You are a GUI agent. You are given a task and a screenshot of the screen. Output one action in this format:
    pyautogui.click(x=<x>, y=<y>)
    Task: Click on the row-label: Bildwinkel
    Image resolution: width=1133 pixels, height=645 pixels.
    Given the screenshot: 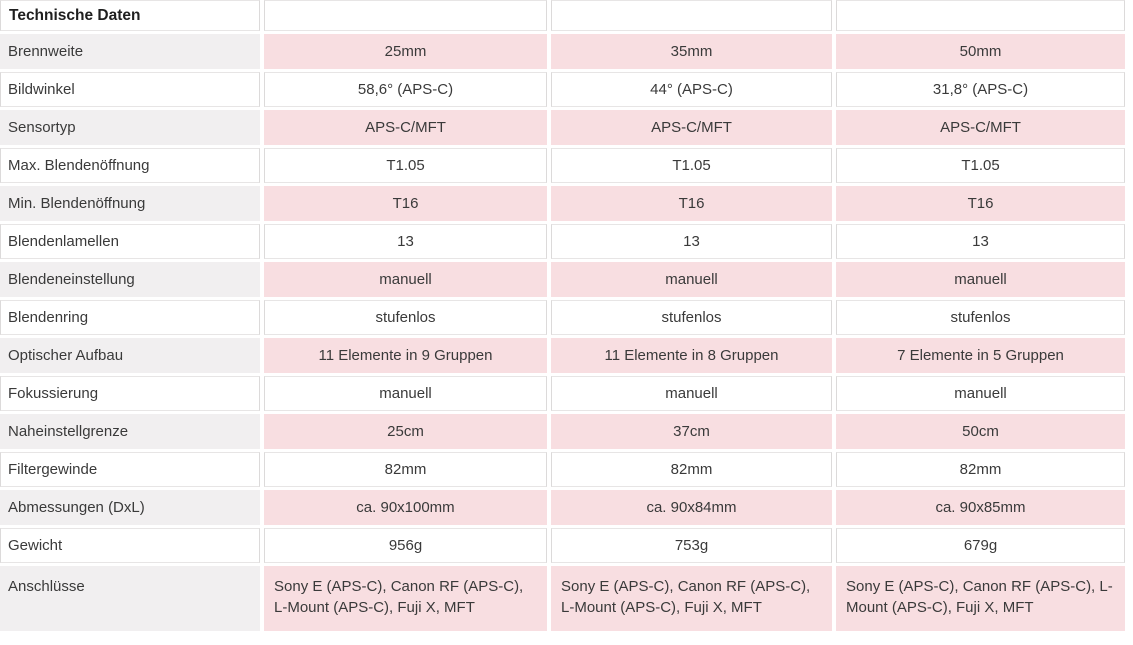 What is the action you would take?
    pyautogui.click(x=130, y=89)
    